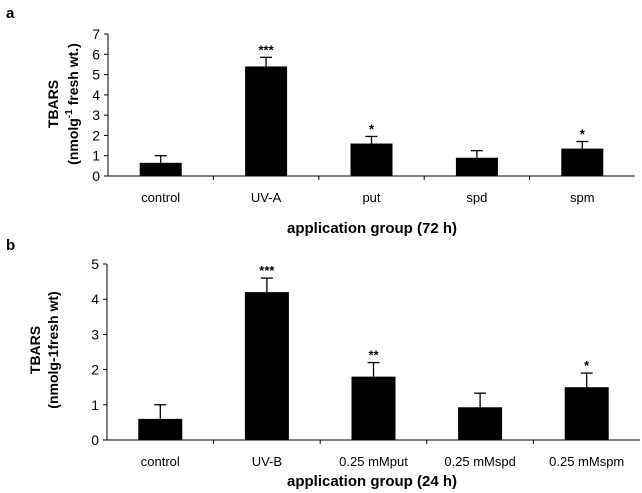  Describe the element at coordinates (480, 461) in the screenshot. I see `panel-b-category-label: 0.25 mMspd` at that location.